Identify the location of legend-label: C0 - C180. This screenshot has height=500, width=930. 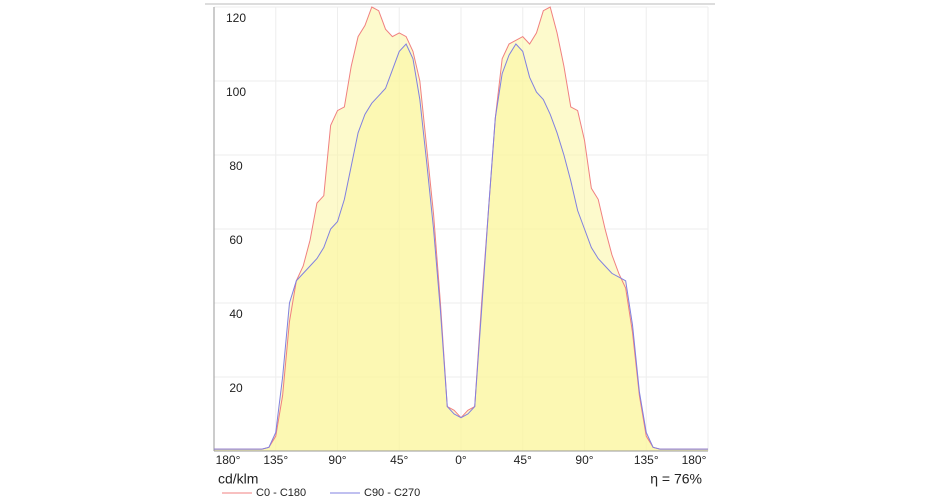
(281, 493).